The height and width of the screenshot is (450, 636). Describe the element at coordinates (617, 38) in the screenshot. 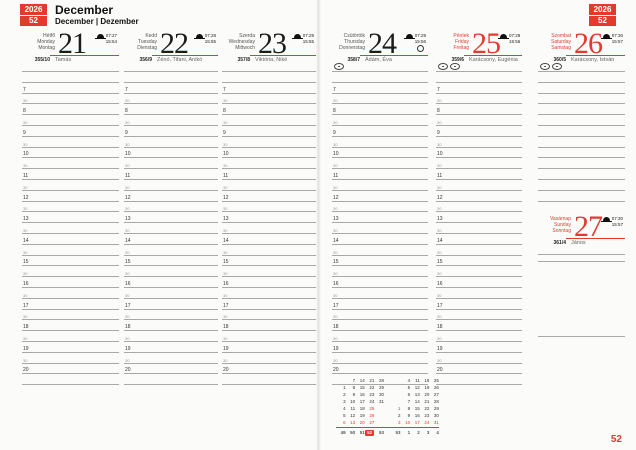

I see `sunrise-sunset-times: 07:30 15:57` at that location.